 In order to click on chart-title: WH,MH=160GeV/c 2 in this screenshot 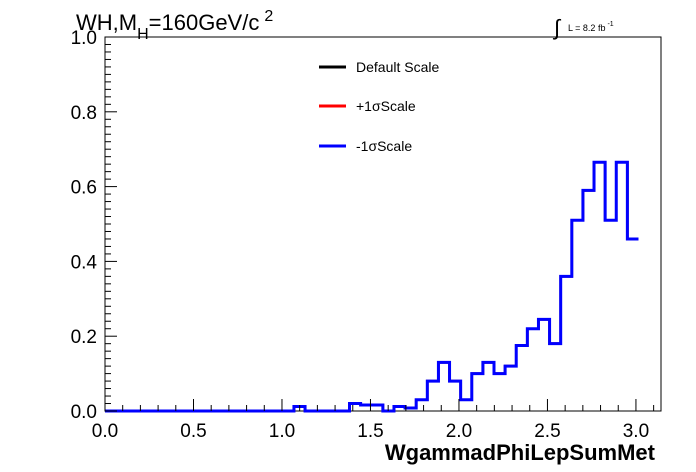, I will do `click(174, 25)`.